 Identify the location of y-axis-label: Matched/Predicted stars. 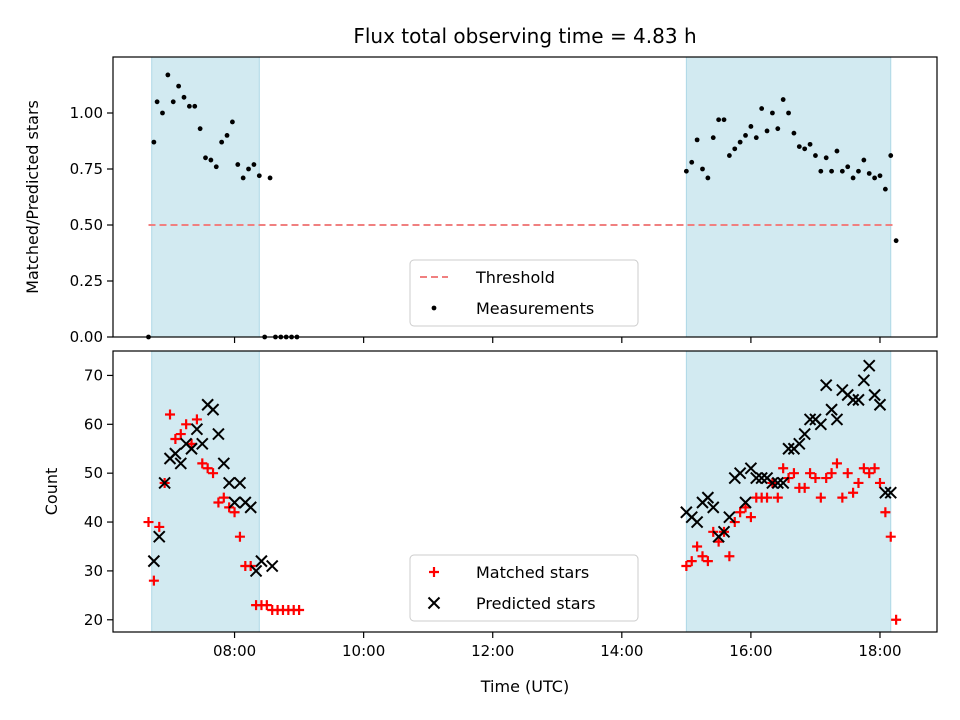
(32, 197).